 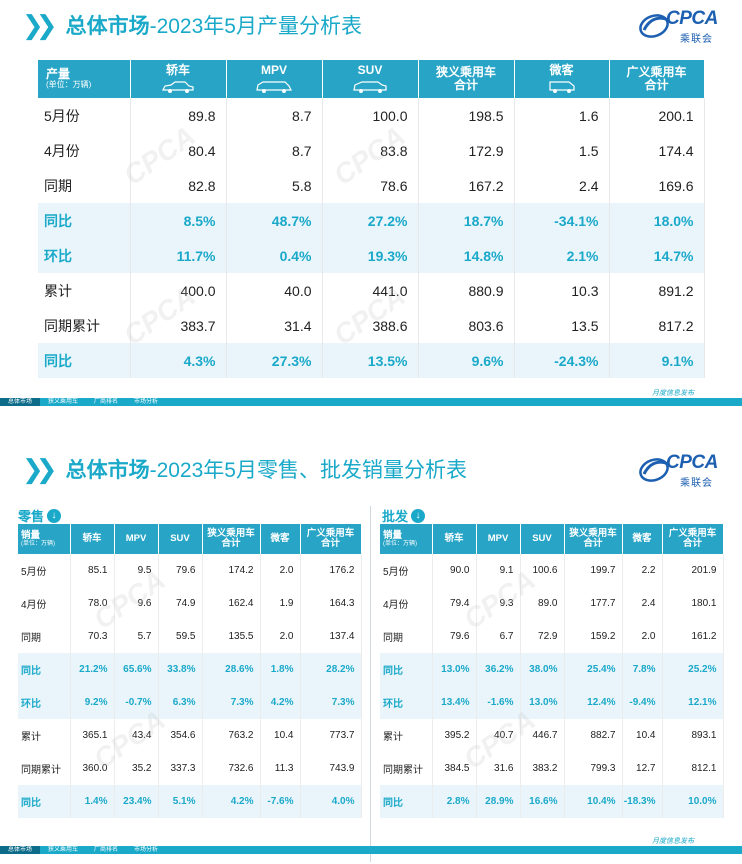 What do you see at coordinates (190, 669) in the screenshot?
I see `table-row: 同比 21.2% 65.6% 33.8% 28.6% 1.8% 28.2%` at bounding box center [190, 669].